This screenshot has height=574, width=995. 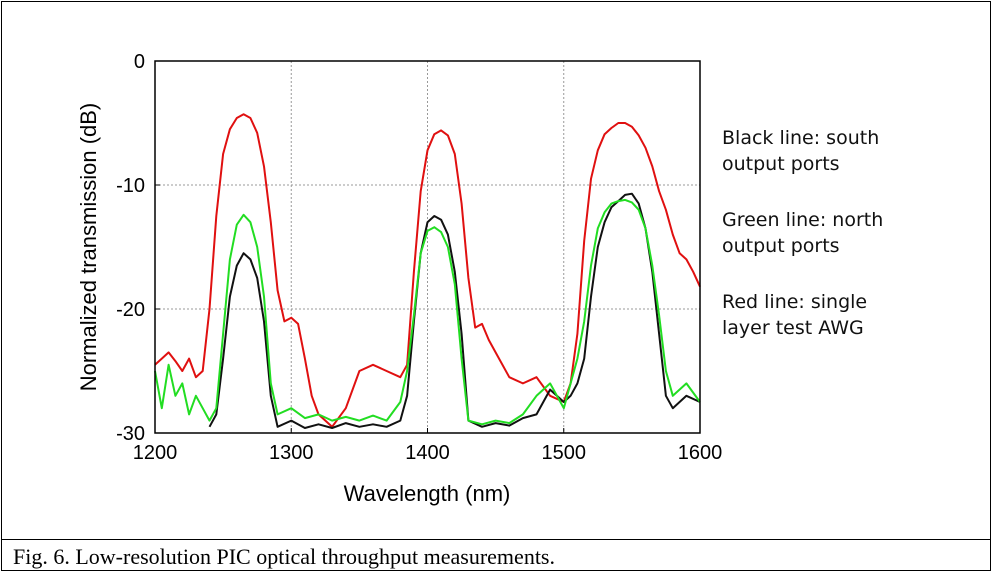 What do you see at coordinates (130, 310) in the screenshot?
I see `y-tick-label: -20` at bounding box center [130, 310].